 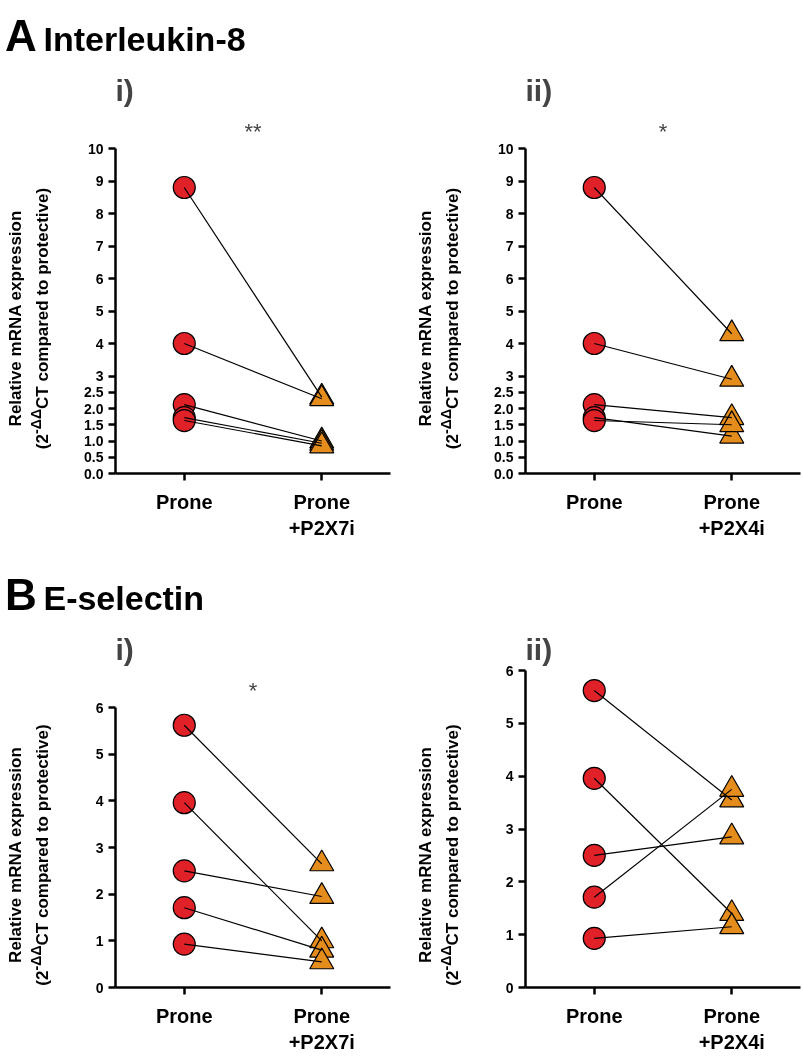 What do you see at coordinates (144, 39) in the screenshot?
I see `chart-subtitle: Interleukin-8` at bounding box center [144, 39].